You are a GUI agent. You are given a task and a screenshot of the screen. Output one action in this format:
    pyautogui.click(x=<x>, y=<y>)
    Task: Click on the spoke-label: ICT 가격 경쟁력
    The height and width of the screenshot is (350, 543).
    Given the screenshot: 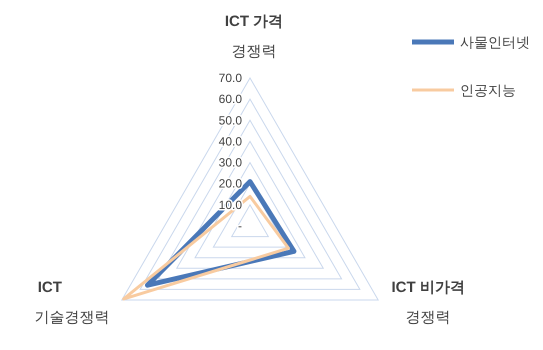 What is the action you would take?
    pyautogui.click(x=254, y=36)
    